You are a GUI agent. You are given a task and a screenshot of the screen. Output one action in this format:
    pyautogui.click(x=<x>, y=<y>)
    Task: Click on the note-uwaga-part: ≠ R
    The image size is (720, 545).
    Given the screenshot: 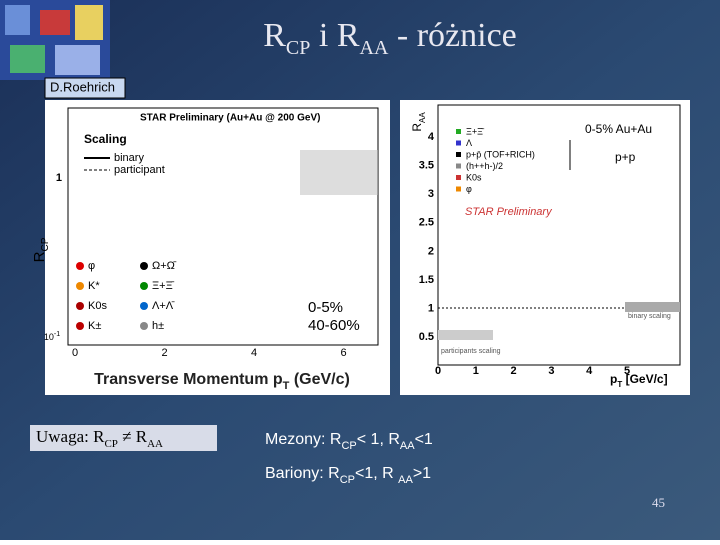 What is the action you would take?
    pyautogui.click(x=133, y=436)
    